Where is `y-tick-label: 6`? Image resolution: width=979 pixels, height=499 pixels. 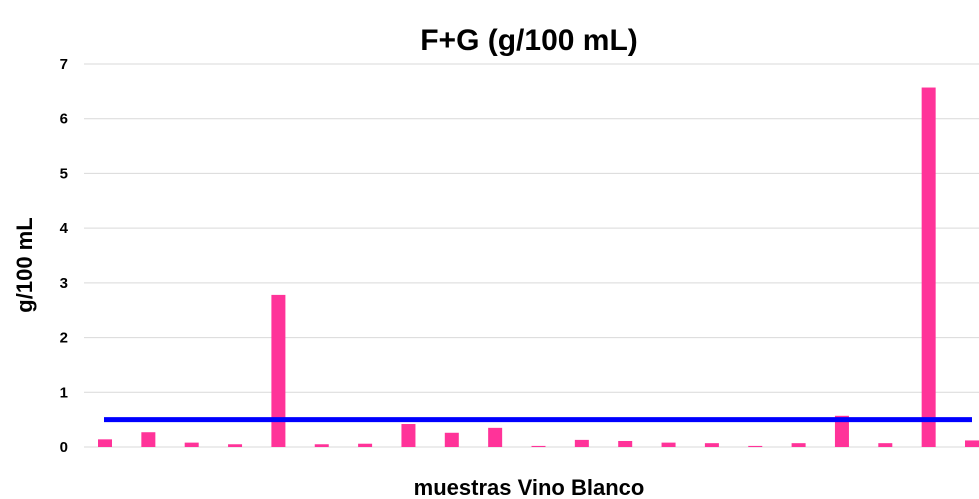
y-tick-label: 6 is located at coordinates (64, 119).